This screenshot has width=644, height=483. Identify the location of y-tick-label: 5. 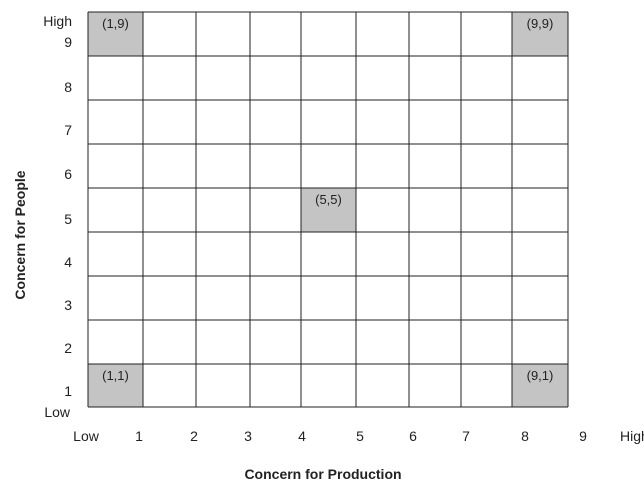
(68, 219).